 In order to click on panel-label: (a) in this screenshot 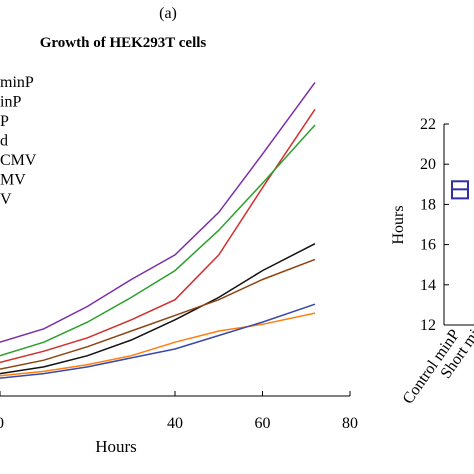, I will do `click(168, 13)`.